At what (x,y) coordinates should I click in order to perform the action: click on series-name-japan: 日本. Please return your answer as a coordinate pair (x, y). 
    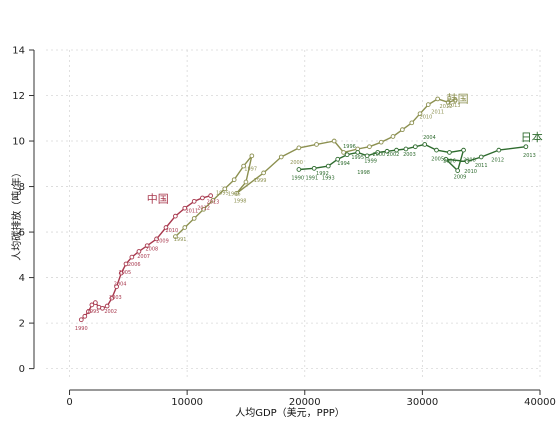
    Looking at the image, I should click on (532, 137).